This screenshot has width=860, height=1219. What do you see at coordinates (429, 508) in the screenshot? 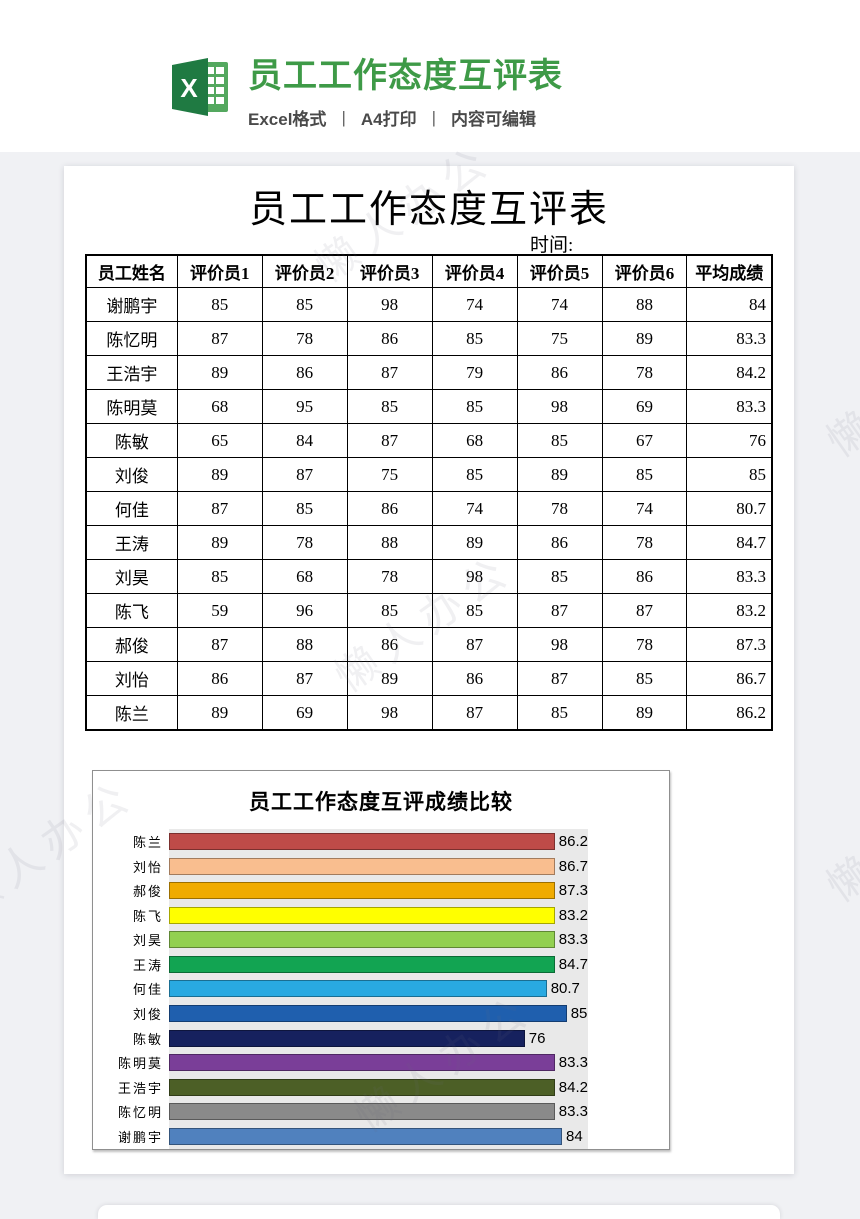
I see `table-row: 何佳 87 85 86 74 78 74 80.7` at bounding box center [429, 508].